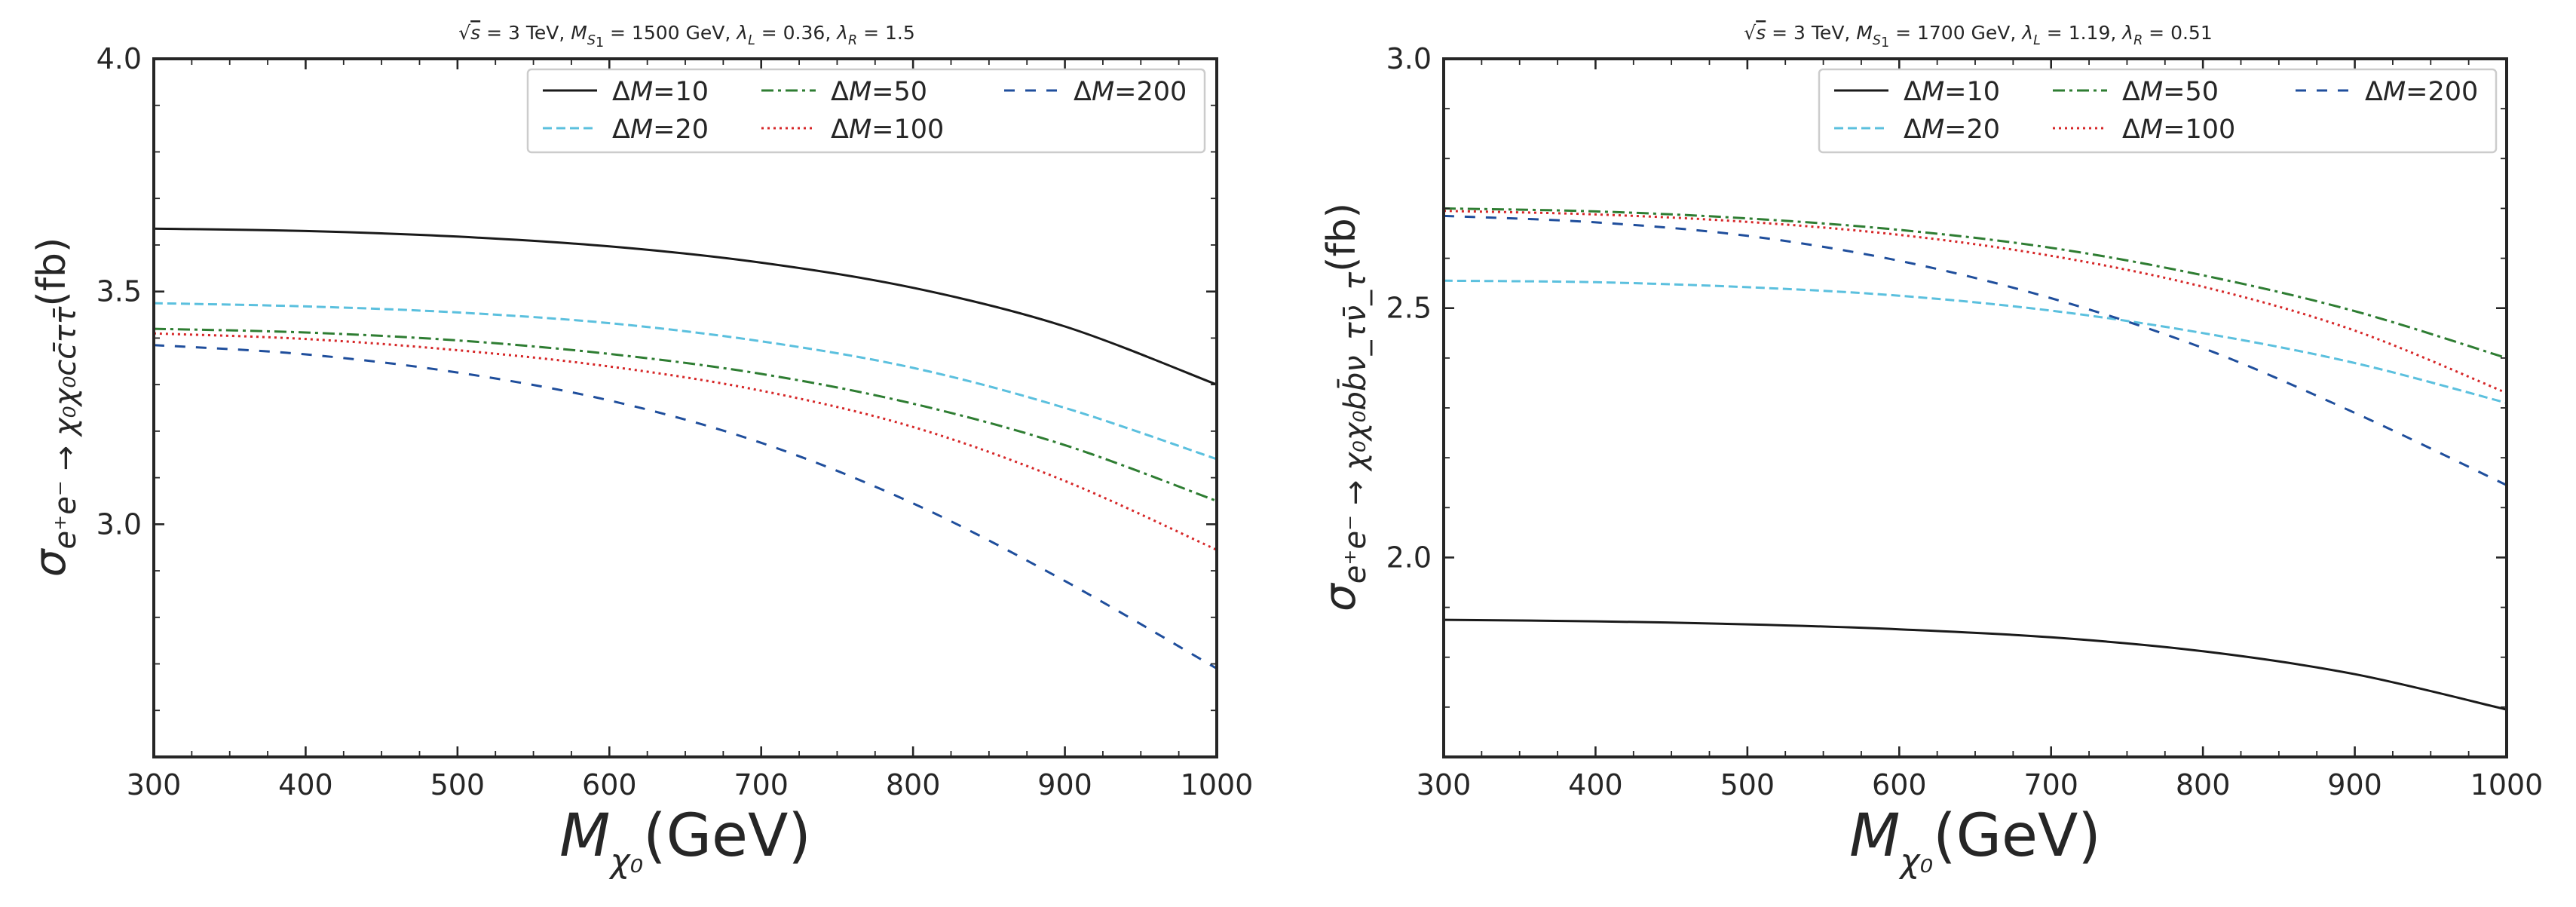 The image size is (2576, 907). What do you see at coordinates (2170, 92) in the screenshot?
I see `chart-right-legend-label-2: ΔM=50` at bounding box center [2170, 92].